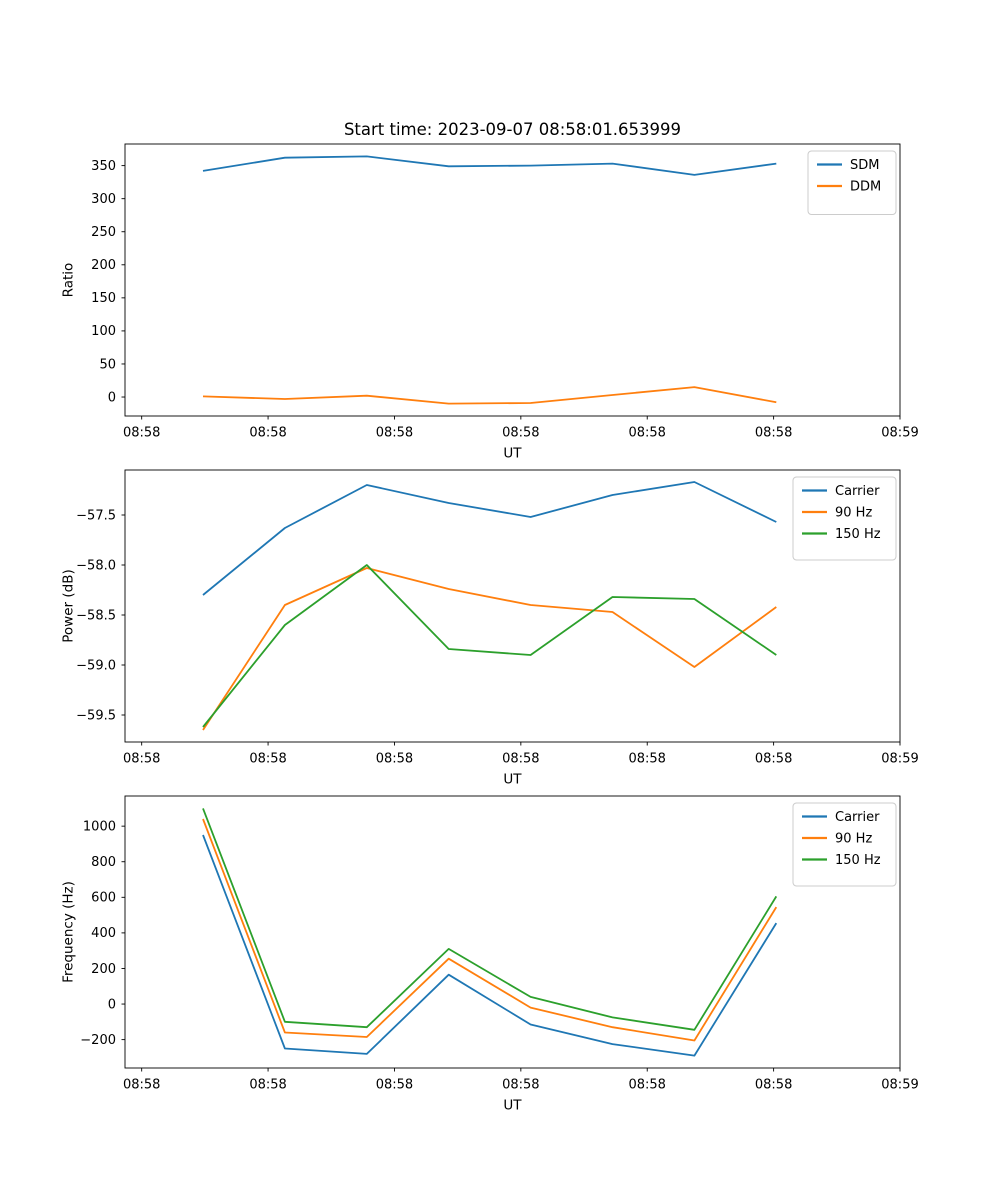 This screenshot has width=1000, height=1200. Describe the element at coordinates (103, 862) in the screenshot. I see `y-tick-label: 800` at that location.